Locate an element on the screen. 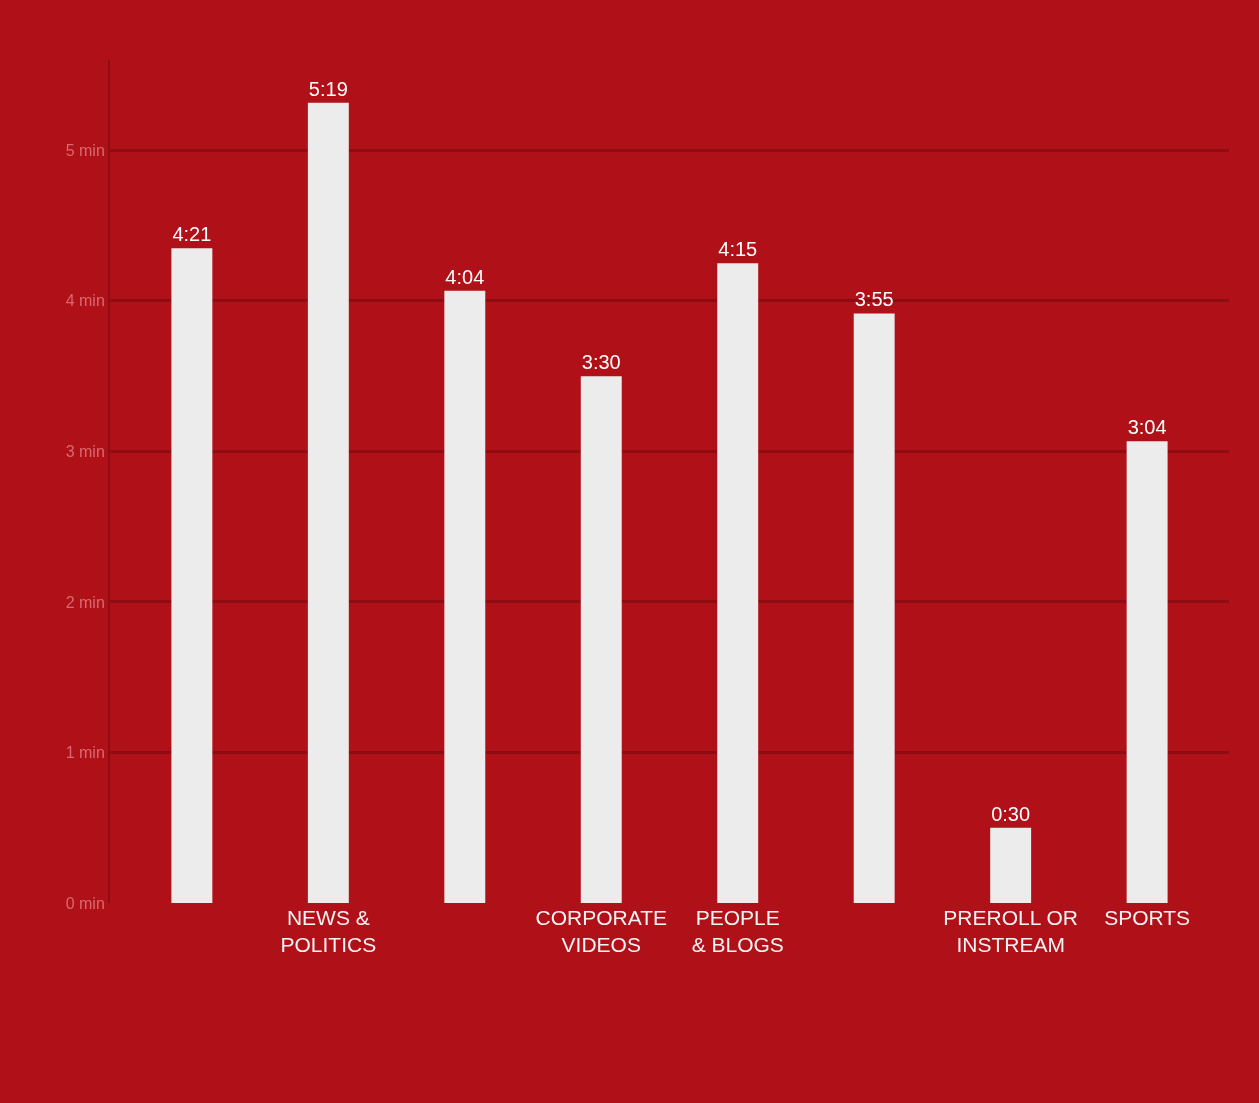 Image resolution: width=1259 pixels, height=1103 pixels. x-tick-label: SPORTS is located at coordinates (1147, 917).